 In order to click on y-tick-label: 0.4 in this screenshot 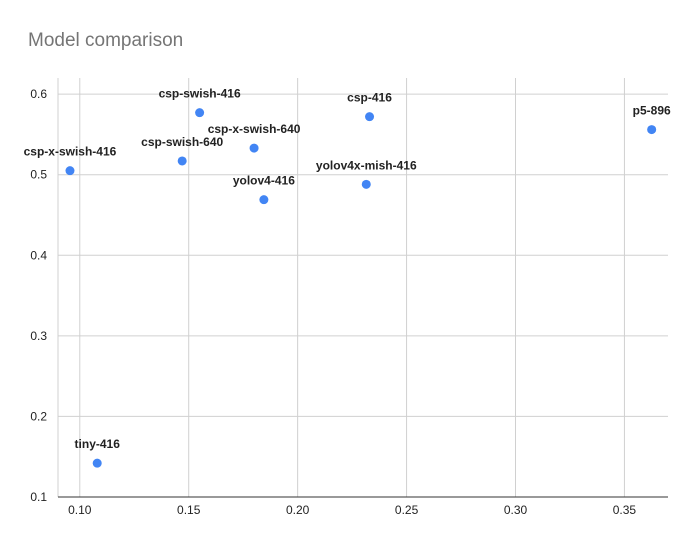, I will do `click(38, 255)`.